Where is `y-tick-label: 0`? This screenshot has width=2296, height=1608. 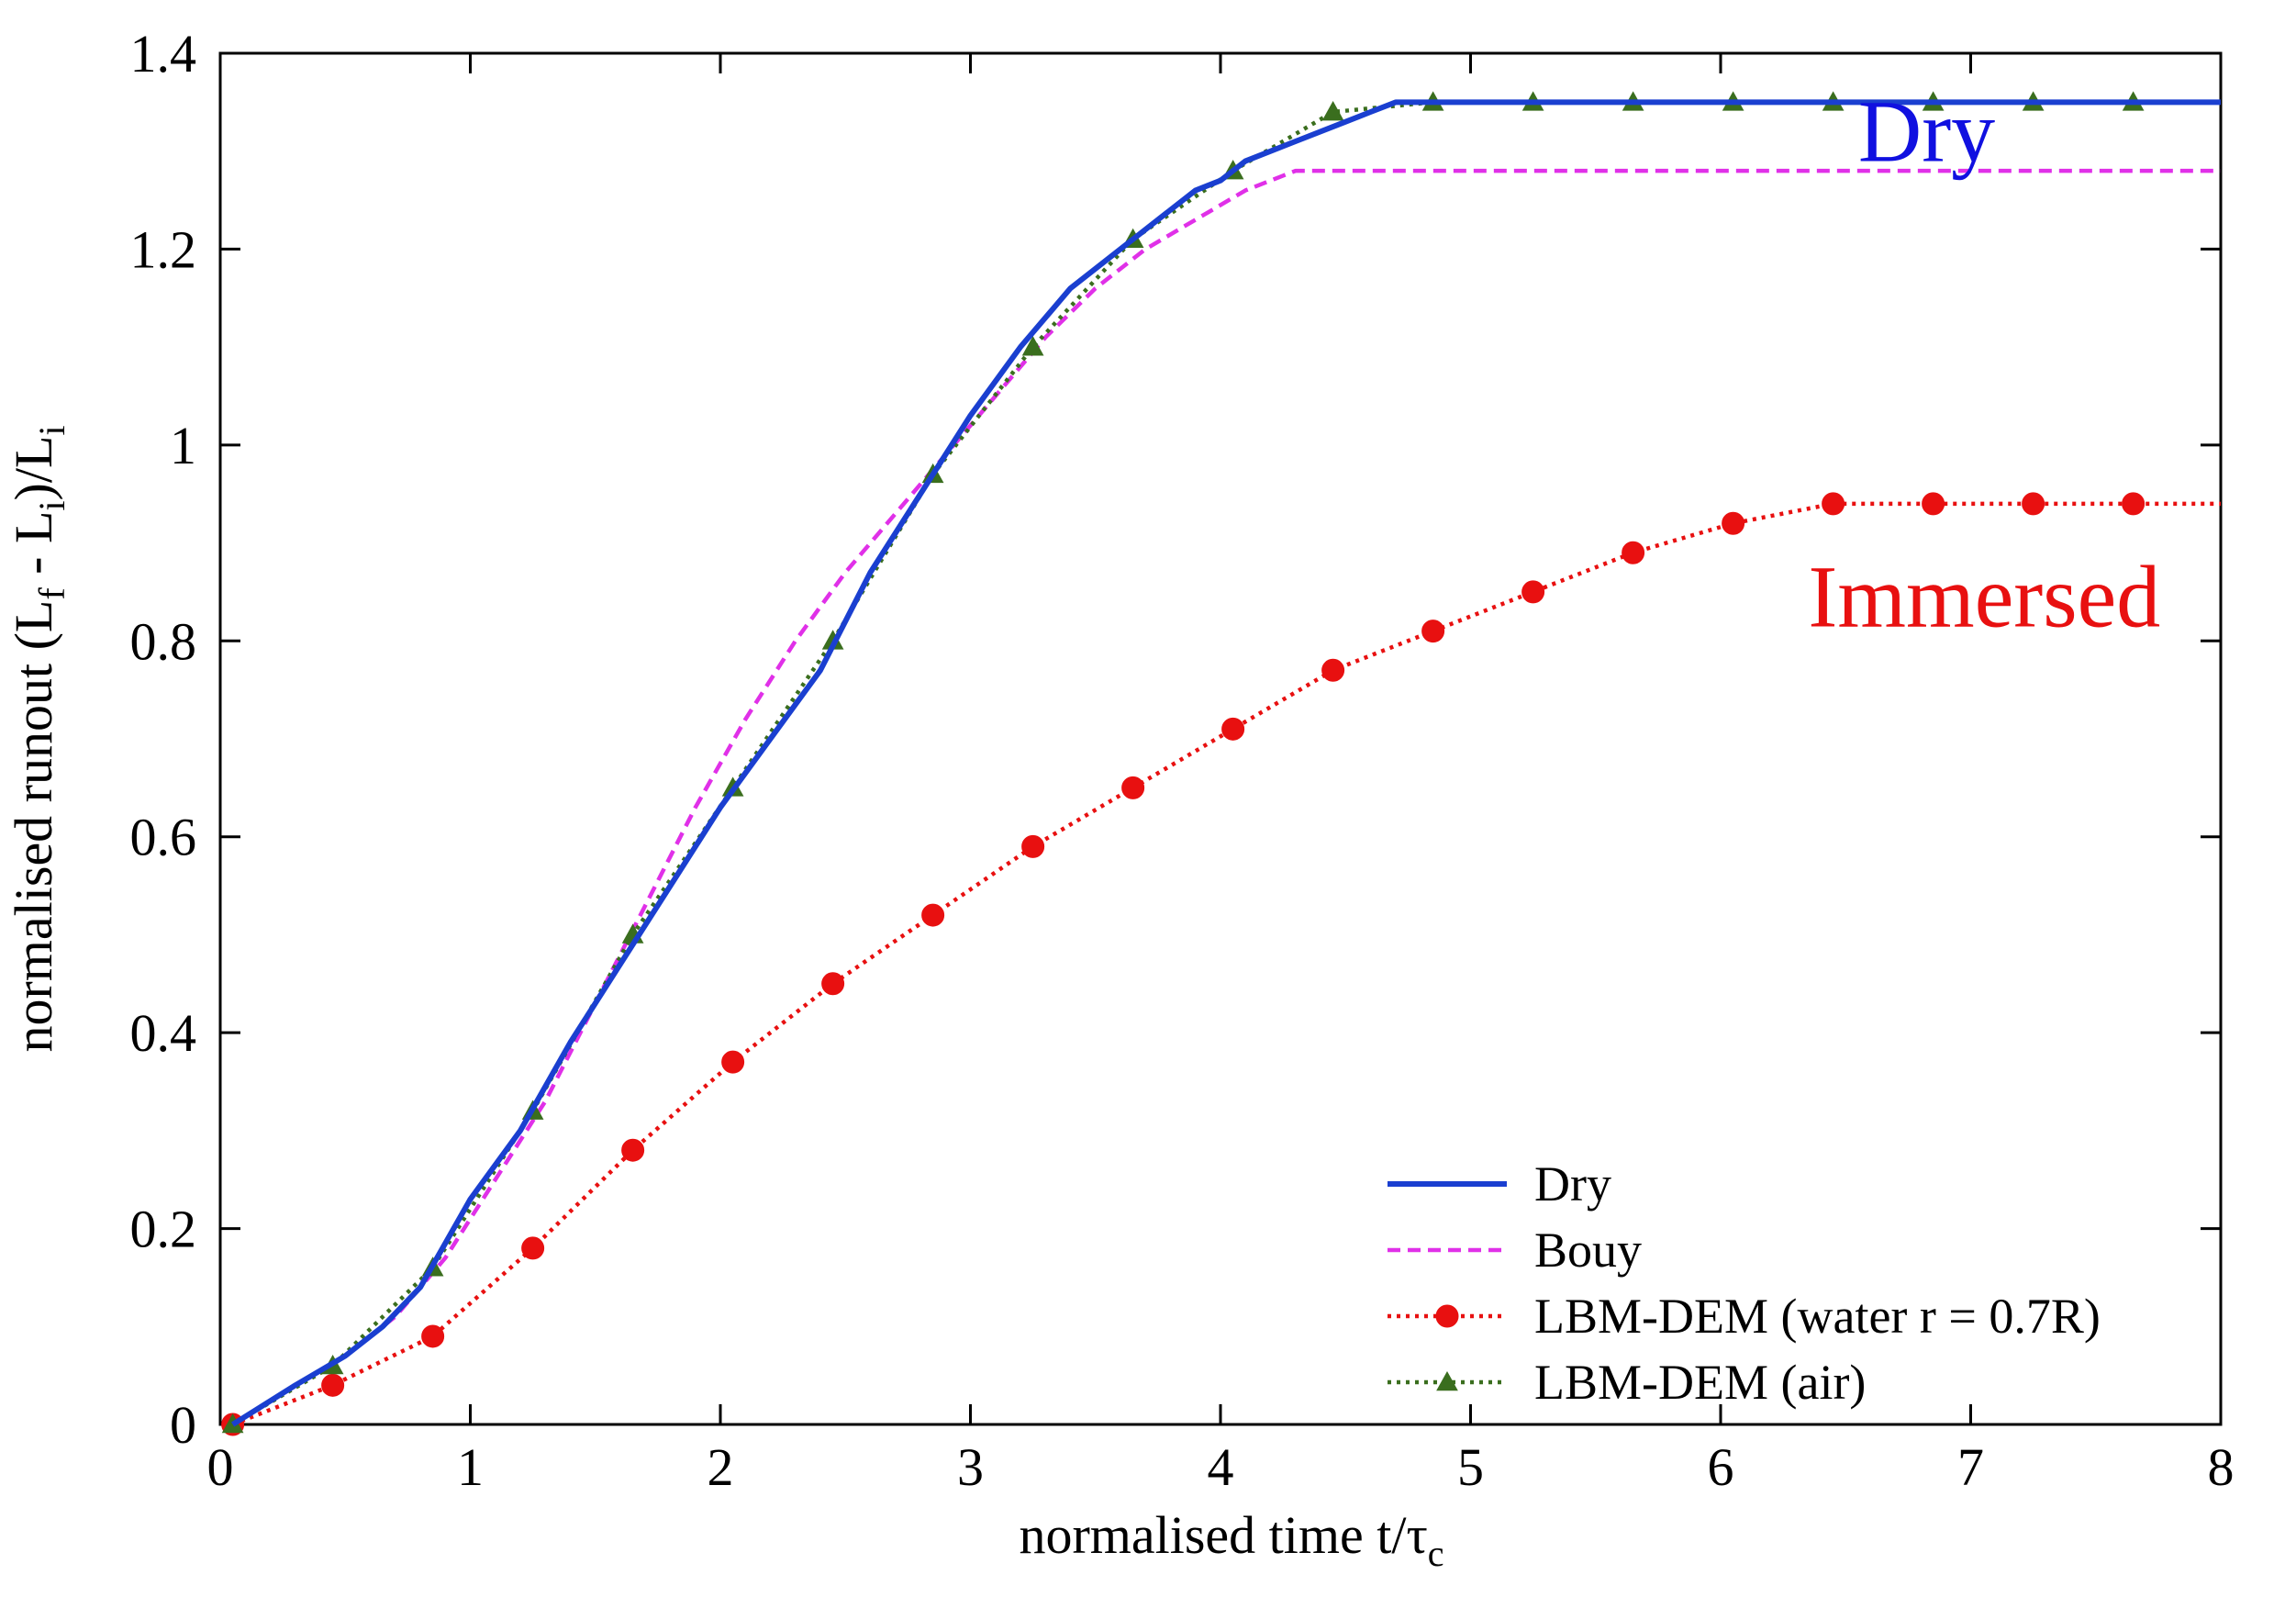 y-tick-label: 0 is located at coordinates (183, 1425).